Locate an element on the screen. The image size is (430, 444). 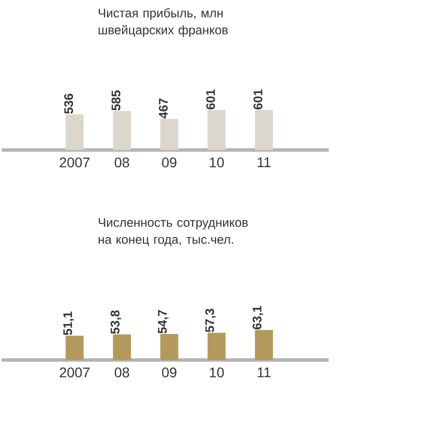
data-label: 467 is located at coordinates (163, 108).